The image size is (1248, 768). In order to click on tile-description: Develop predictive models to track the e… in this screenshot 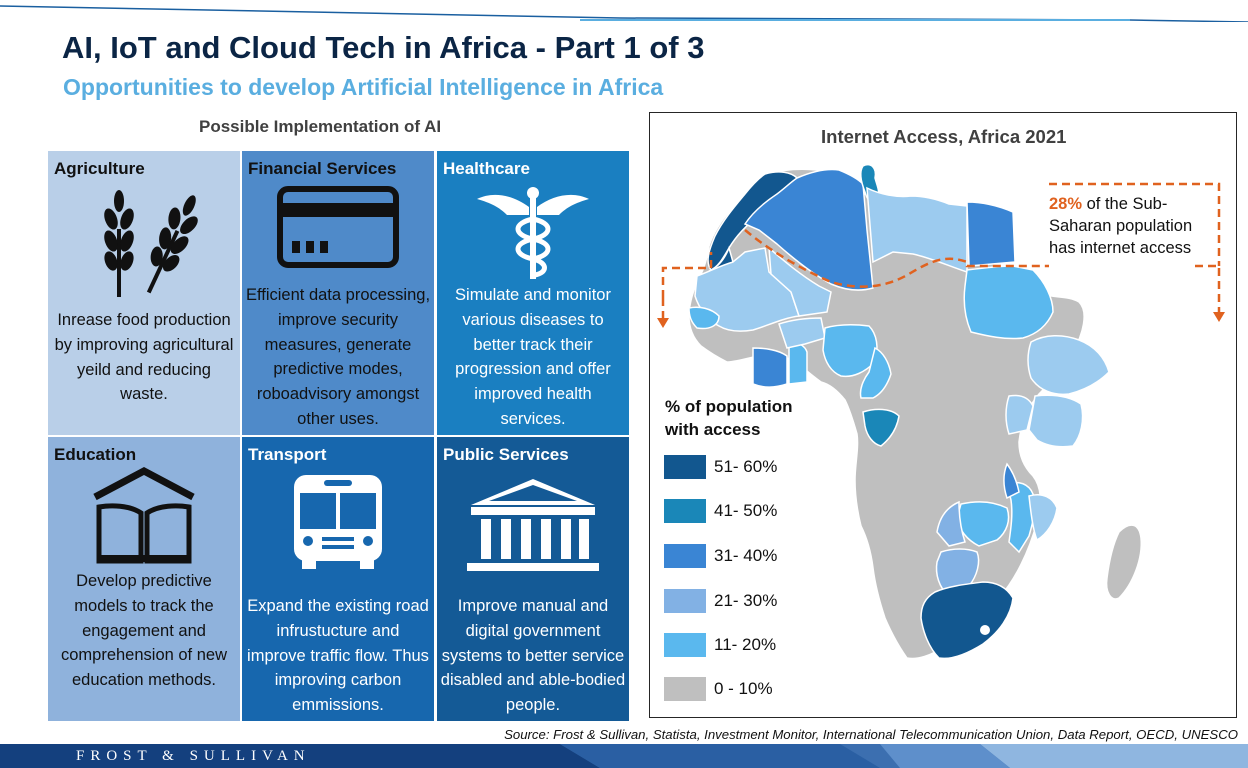, I will do `click(143, 631)`.